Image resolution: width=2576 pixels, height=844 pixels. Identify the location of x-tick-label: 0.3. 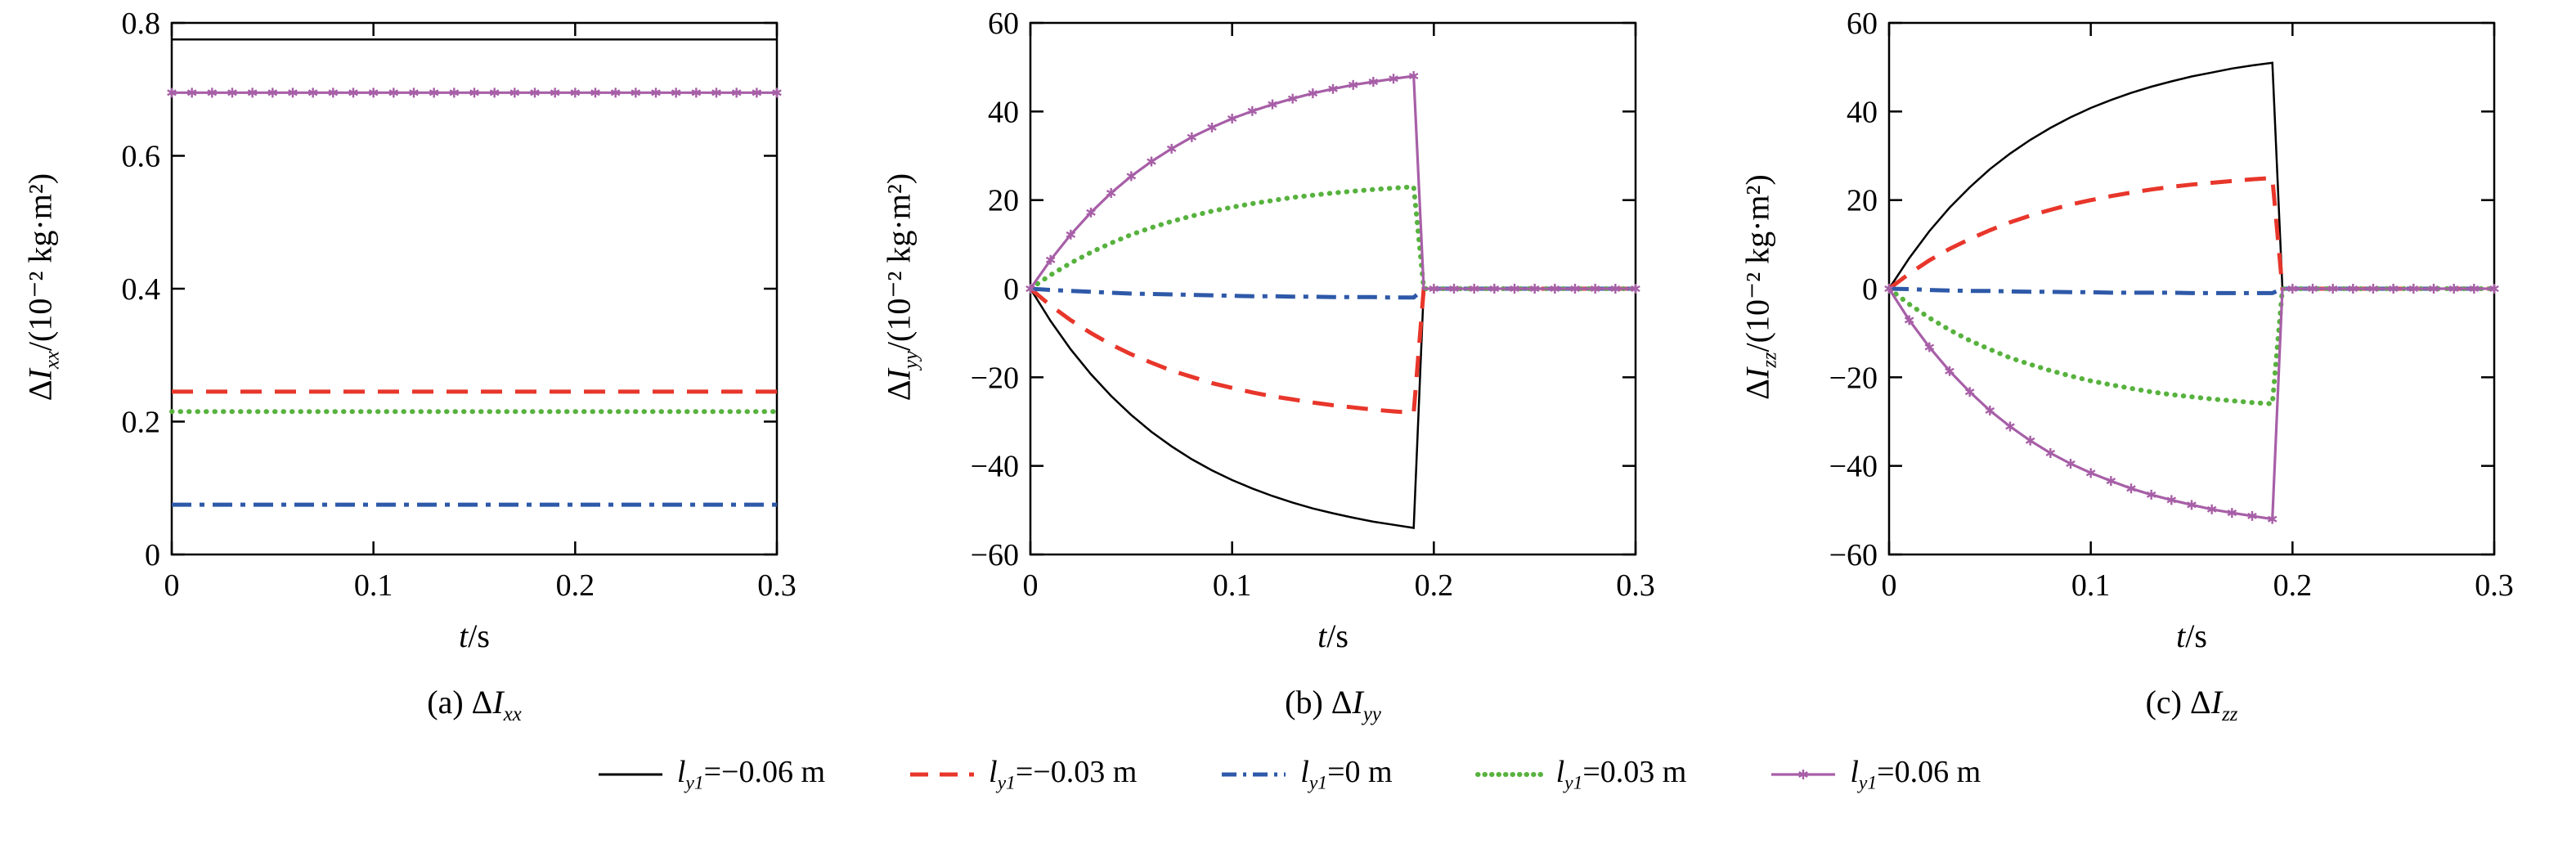
(777, 585).